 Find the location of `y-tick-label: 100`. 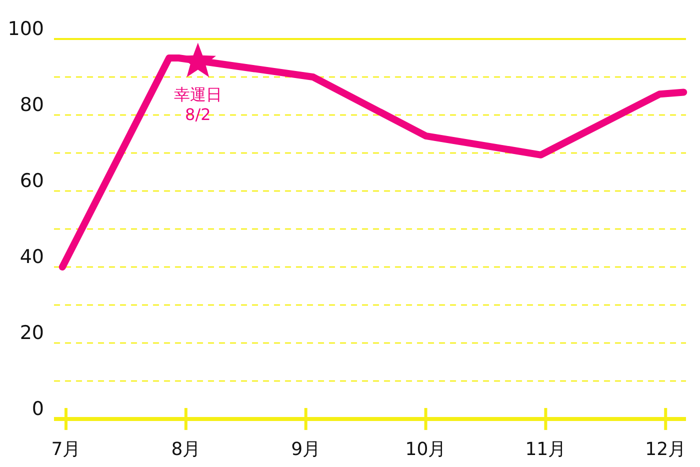

y-tick-label: 100 is located at coordinates (26, 29).